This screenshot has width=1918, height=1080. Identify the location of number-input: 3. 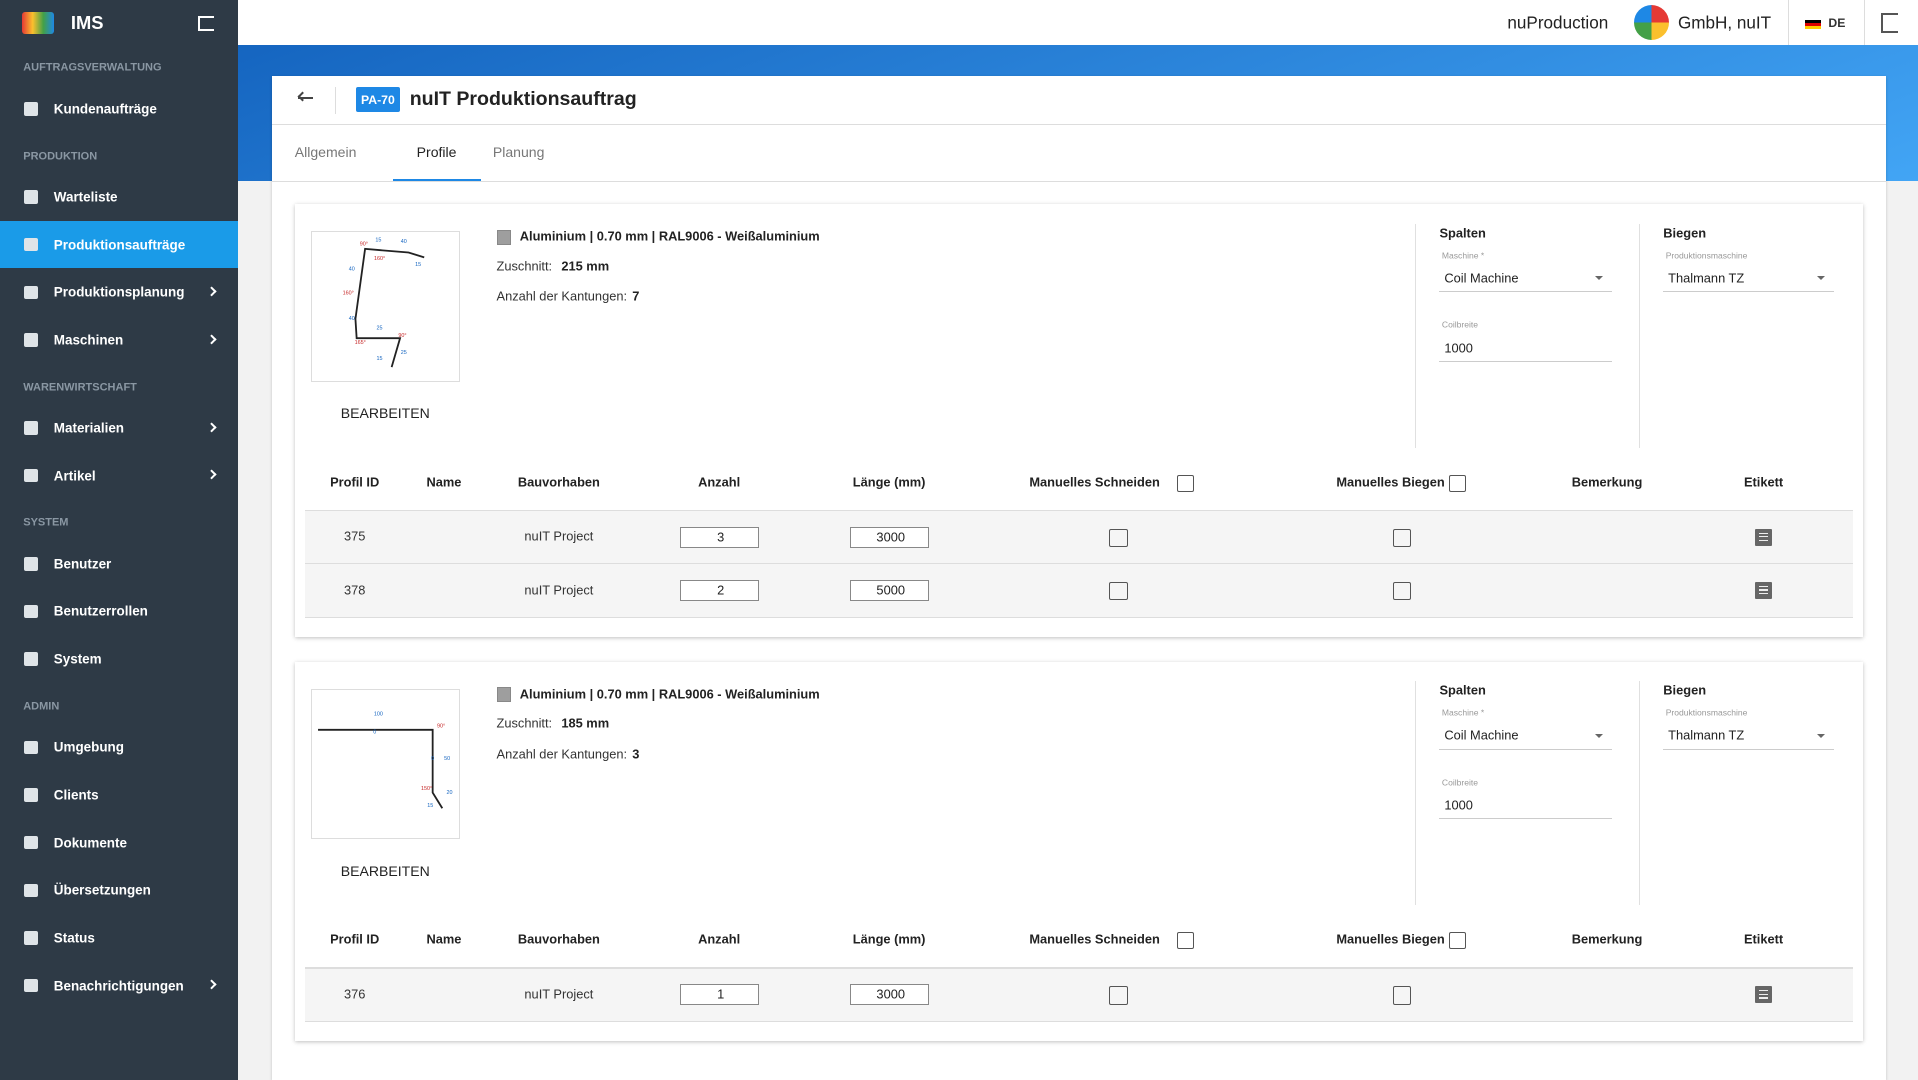
(719, 537).